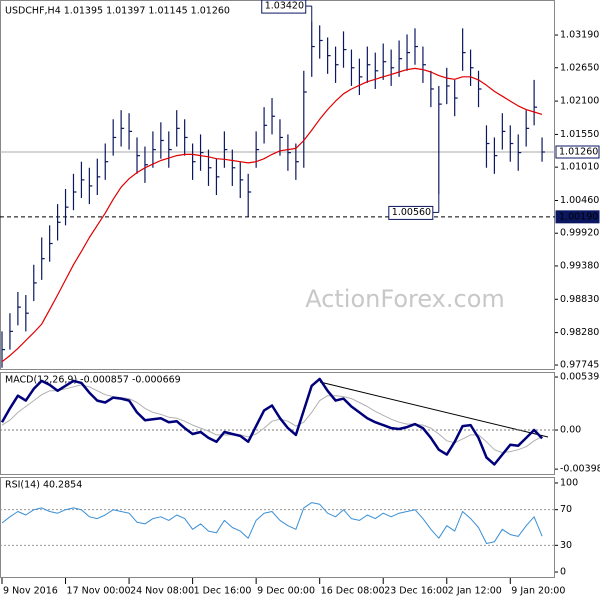 This screenshot has height=600, width=600. I want to click on y-tick-label: 0, so click(563, 572).